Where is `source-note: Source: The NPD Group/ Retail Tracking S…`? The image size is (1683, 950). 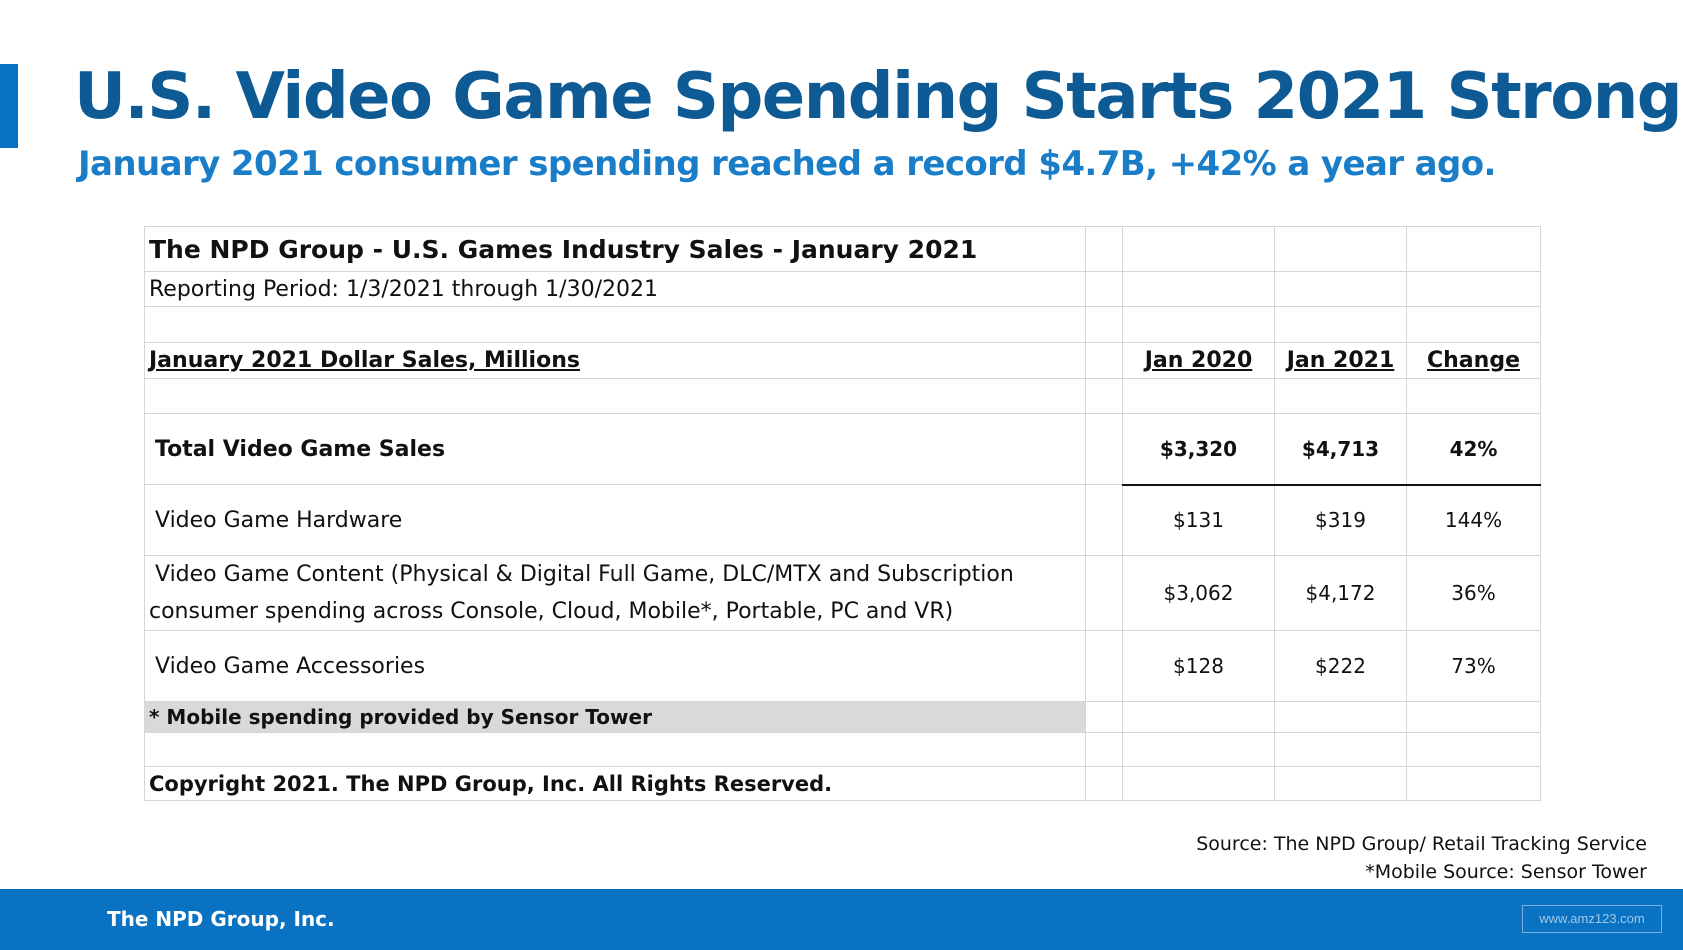
source-note: Source: The NPD Group/ Retail Tracking S… is located at coordinates (1421, 858).